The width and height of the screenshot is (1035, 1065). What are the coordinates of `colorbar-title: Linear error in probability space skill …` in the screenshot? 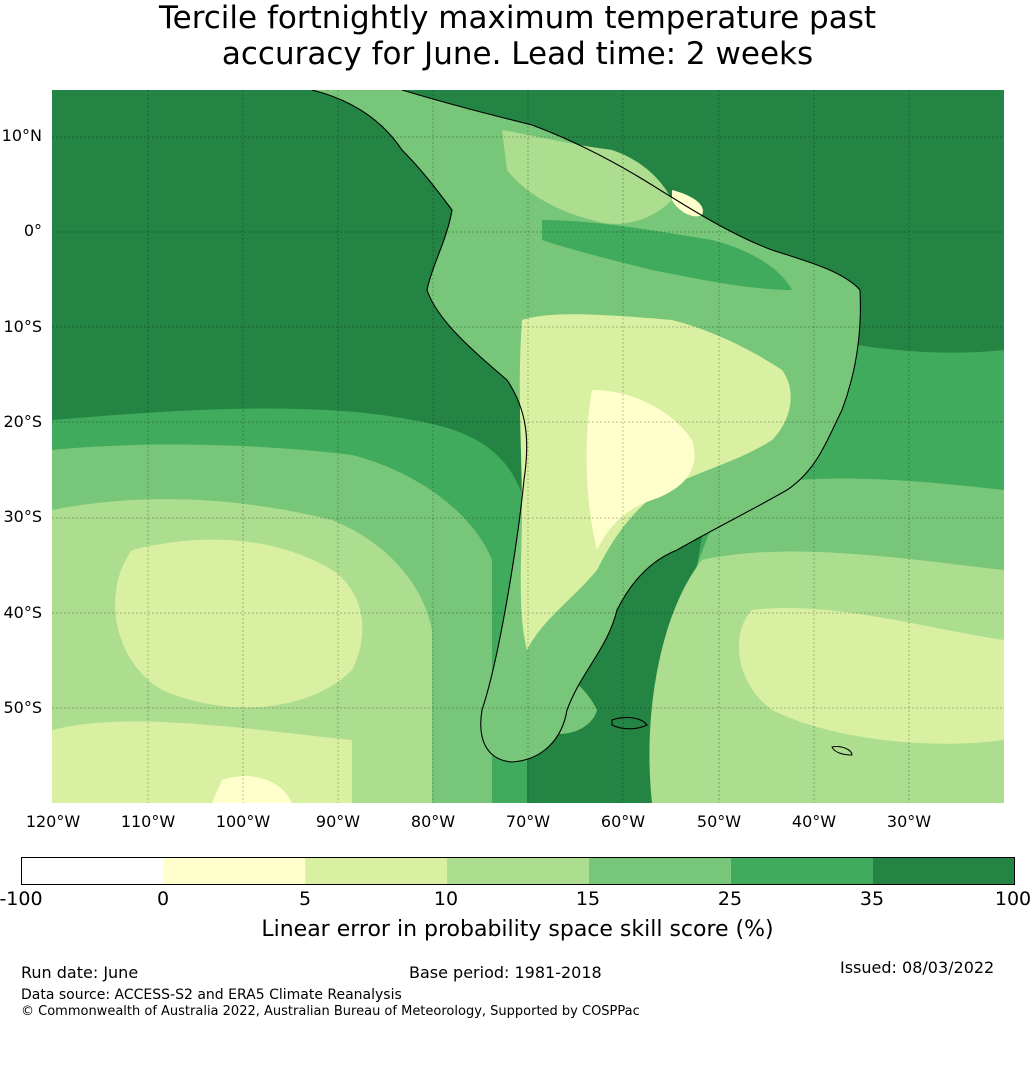 It's located at (517, 929).